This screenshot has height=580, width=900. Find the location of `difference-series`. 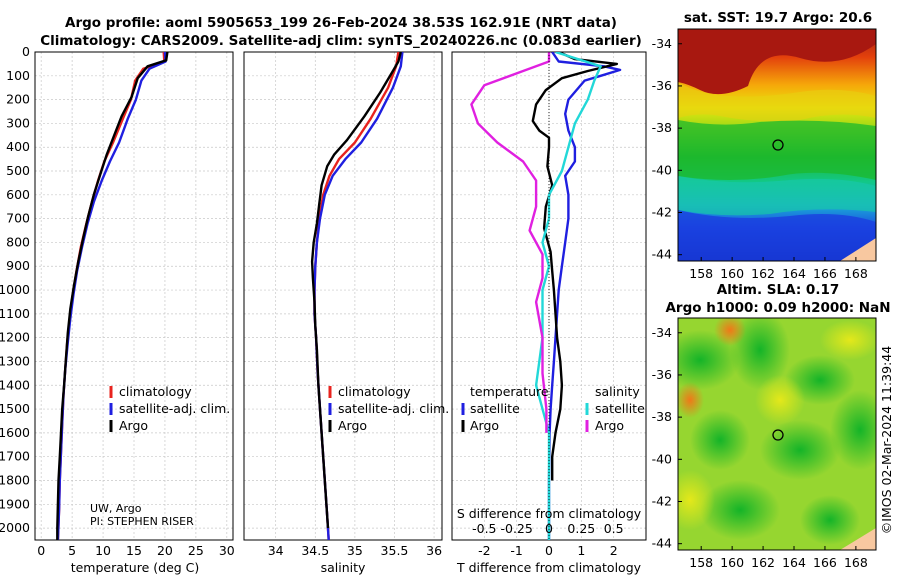

difference-series is located at coordinates (546, 296).